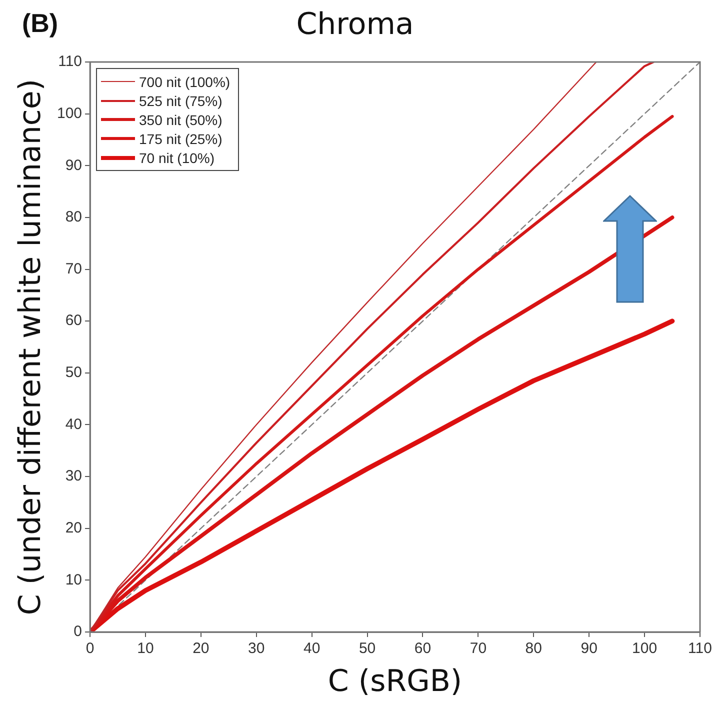 Image resolution: width=720 pixels, height=715 pixels. Describe the element at coordinates (395, 681) in the screenshot. I see `x-axis-title: C (sRGB)` at that location.